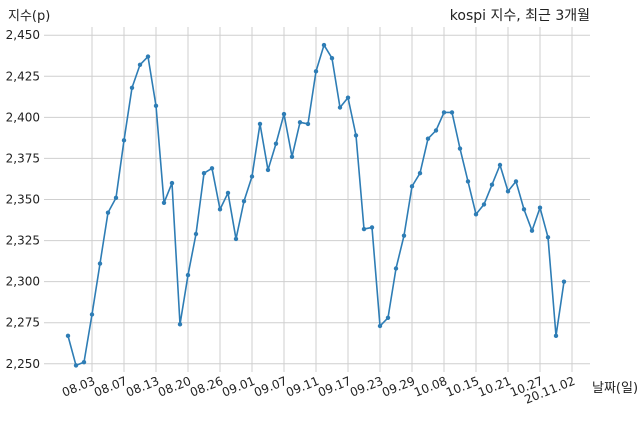 Image resolution: width=640 pixels, height=422 pixels. Describe the element at coordinates (23, 364) in the screenshot. I see `y-tick-label: 2,250` at that location.